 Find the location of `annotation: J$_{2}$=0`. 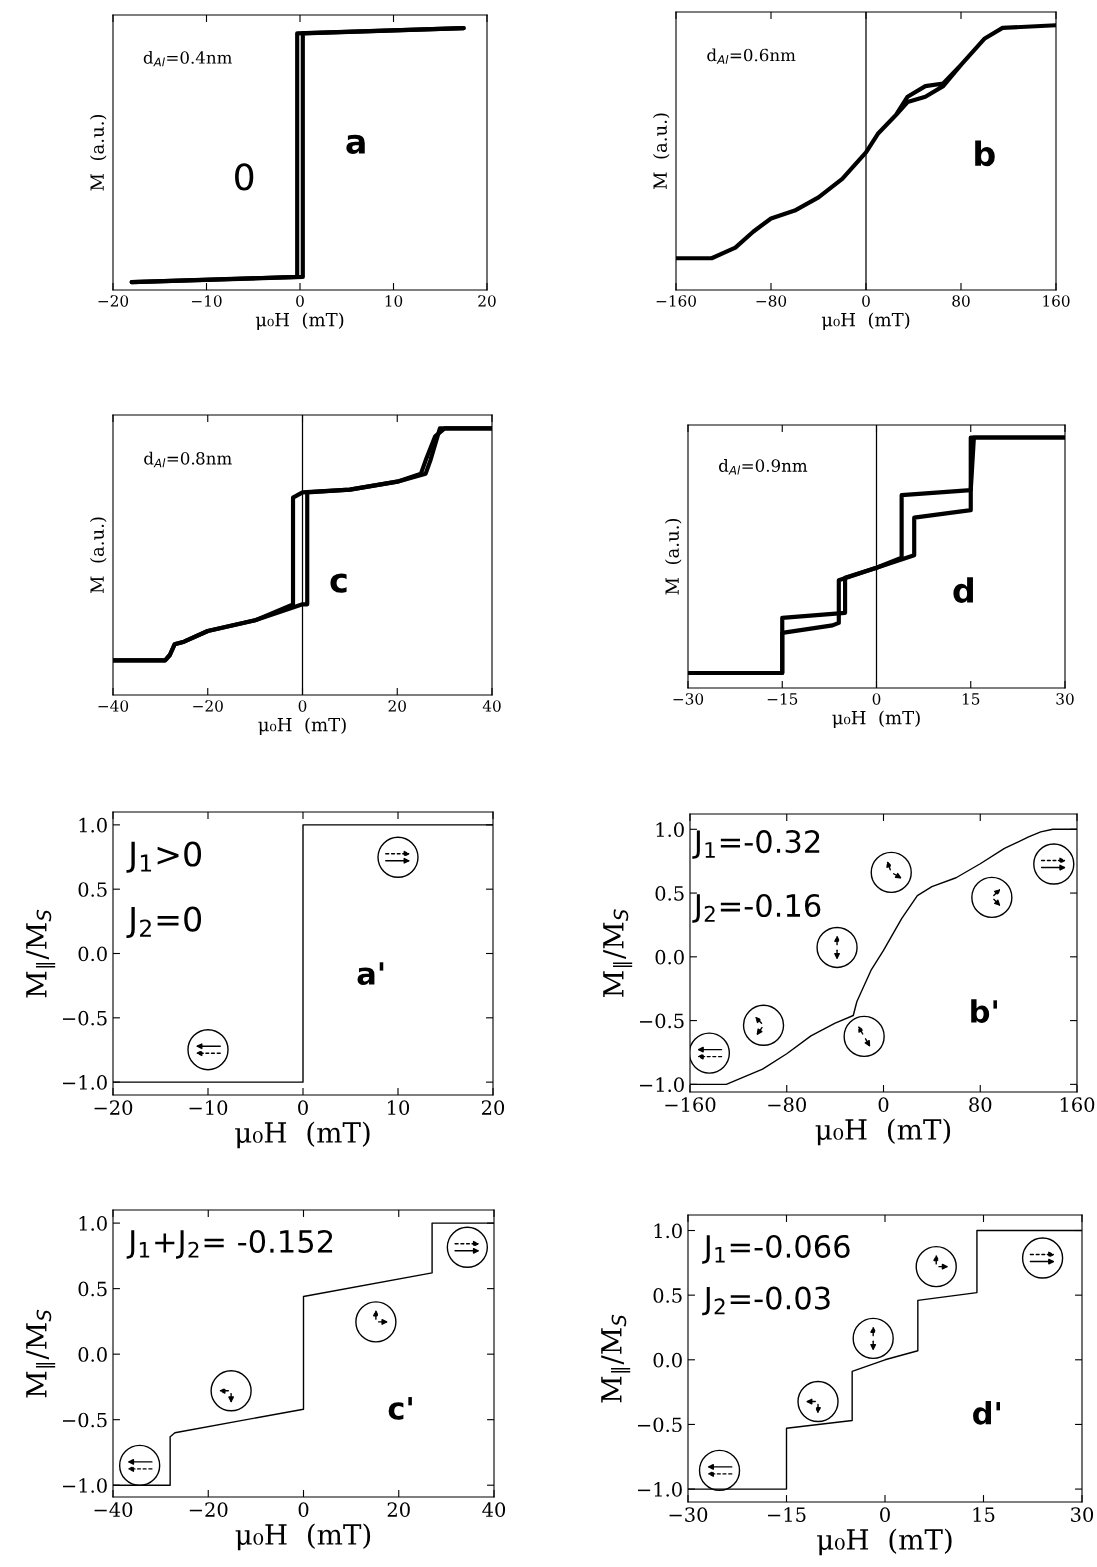

annotation: J$_{2}$=0 is located at coordinates (164, 922).